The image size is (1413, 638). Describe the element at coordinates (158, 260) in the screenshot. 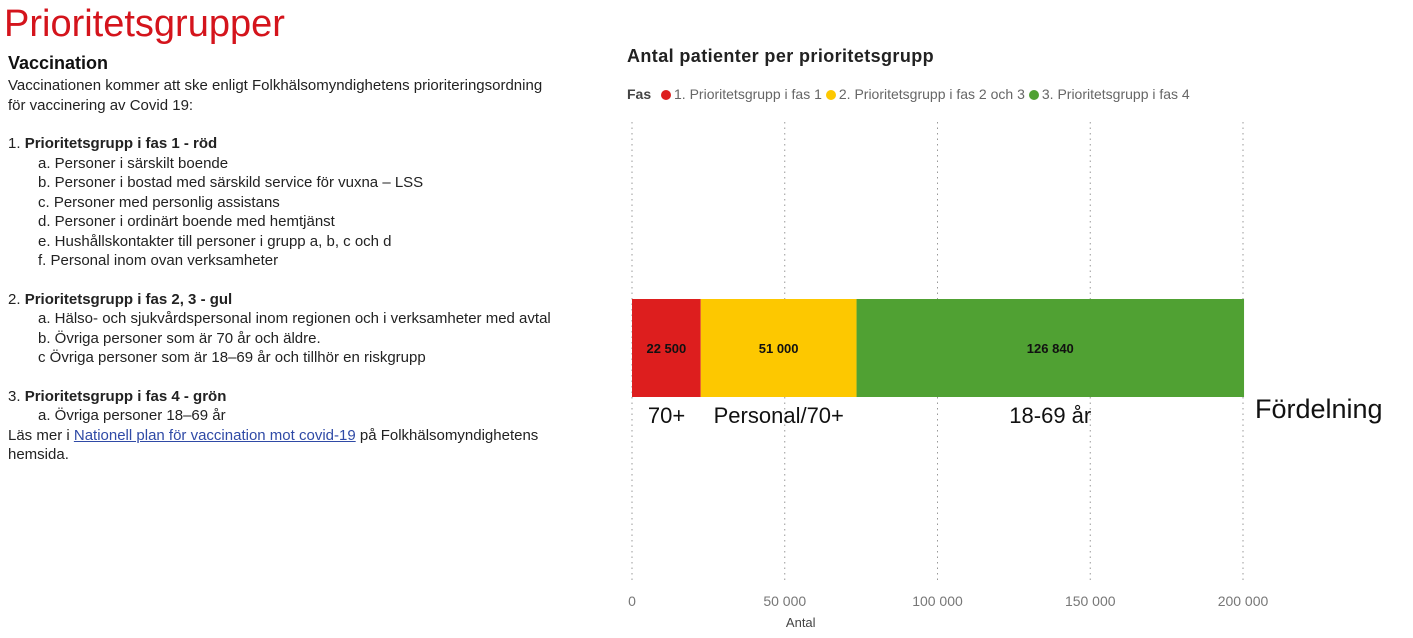

I see `priority-group-item: f. Personal inom ovan verksamheter` at that location.